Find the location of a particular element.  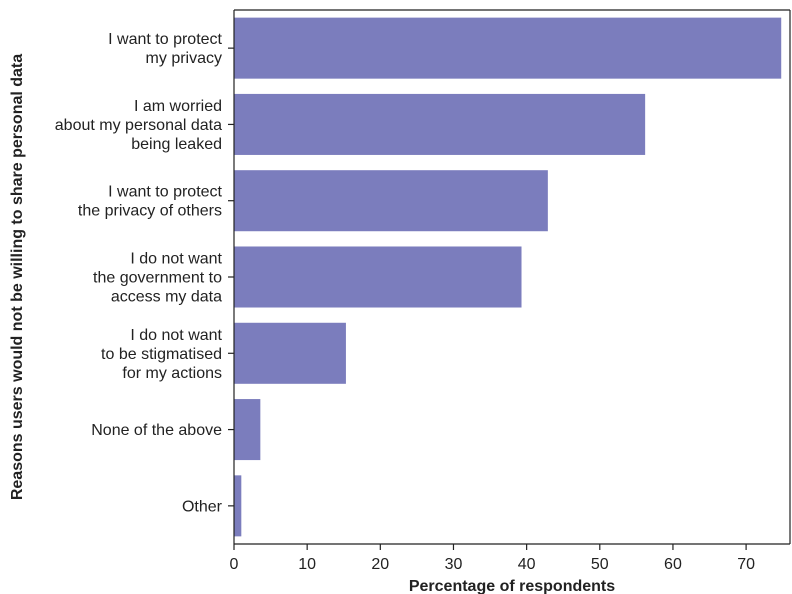

x-tick-label: 0 is located at coordinates (234, 564).